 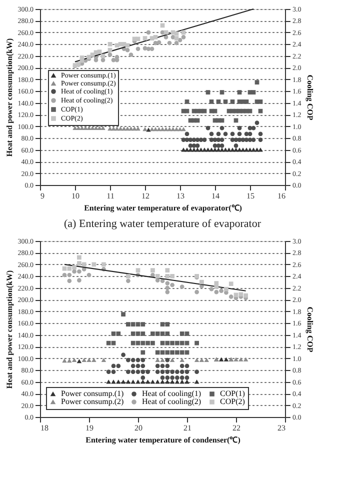 I want to click on x-tick-label: 22, so click(x=236, y=428).